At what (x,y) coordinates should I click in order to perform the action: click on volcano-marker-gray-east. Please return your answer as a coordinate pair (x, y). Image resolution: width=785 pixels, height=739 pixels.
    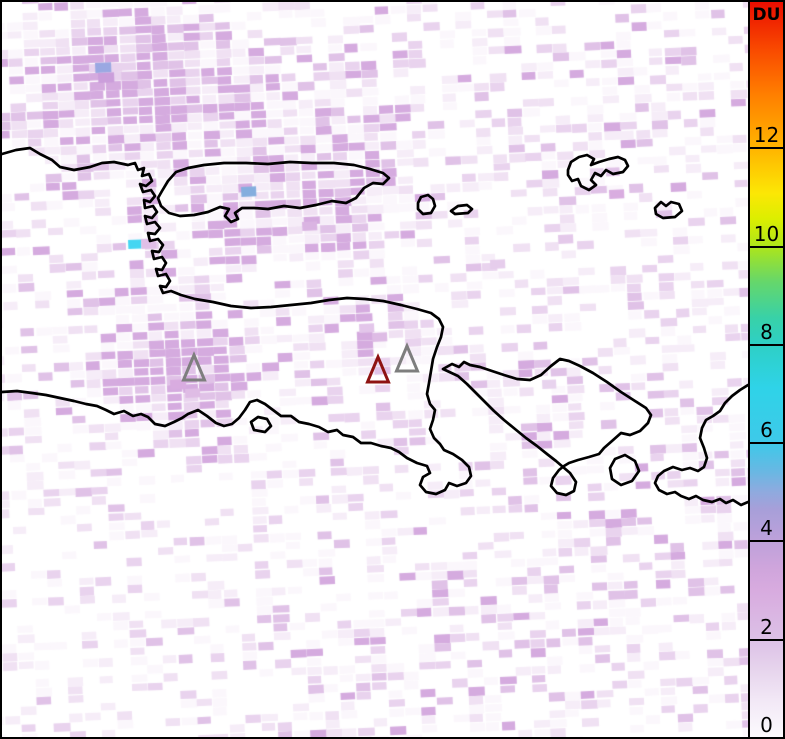
    Looking at the image, I should click on (407, 357).